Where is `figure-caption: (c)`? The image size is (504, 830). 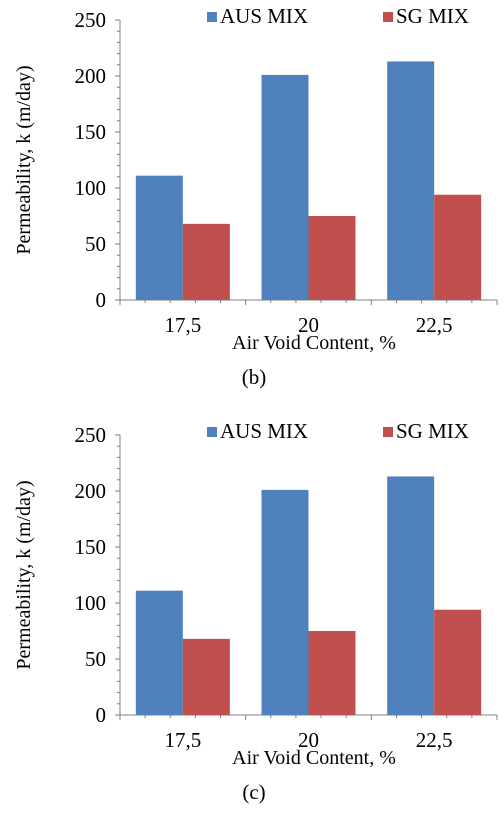 figure-caption: (c) is located at coordinates (253, 792).